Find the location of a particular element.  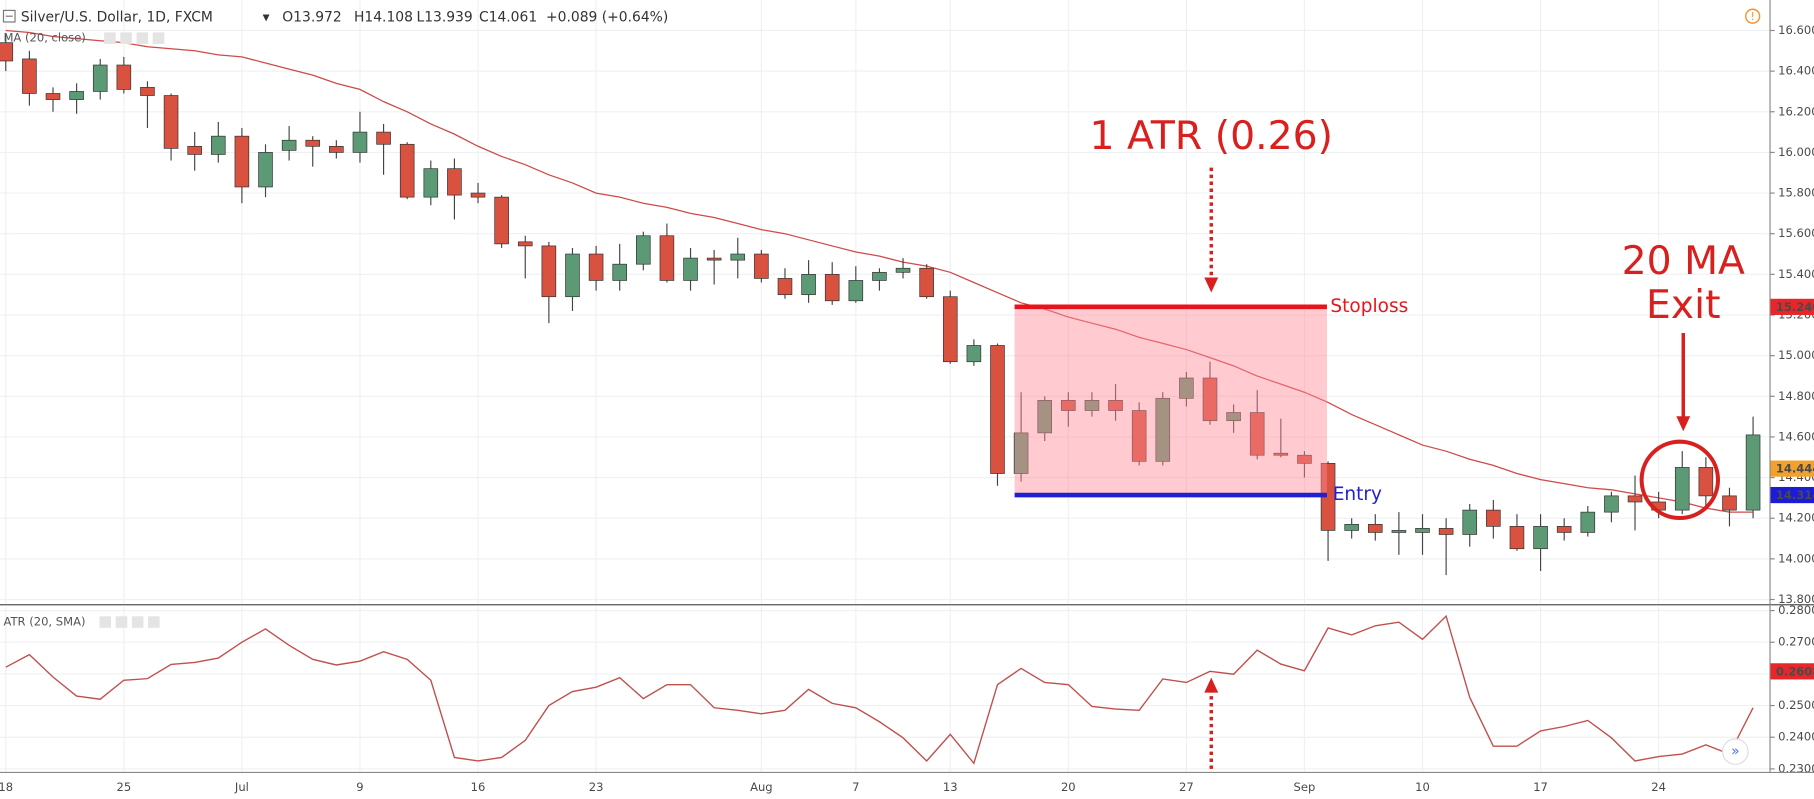

y-tick-label: 16.000 is located at coordinates (1796, 152).